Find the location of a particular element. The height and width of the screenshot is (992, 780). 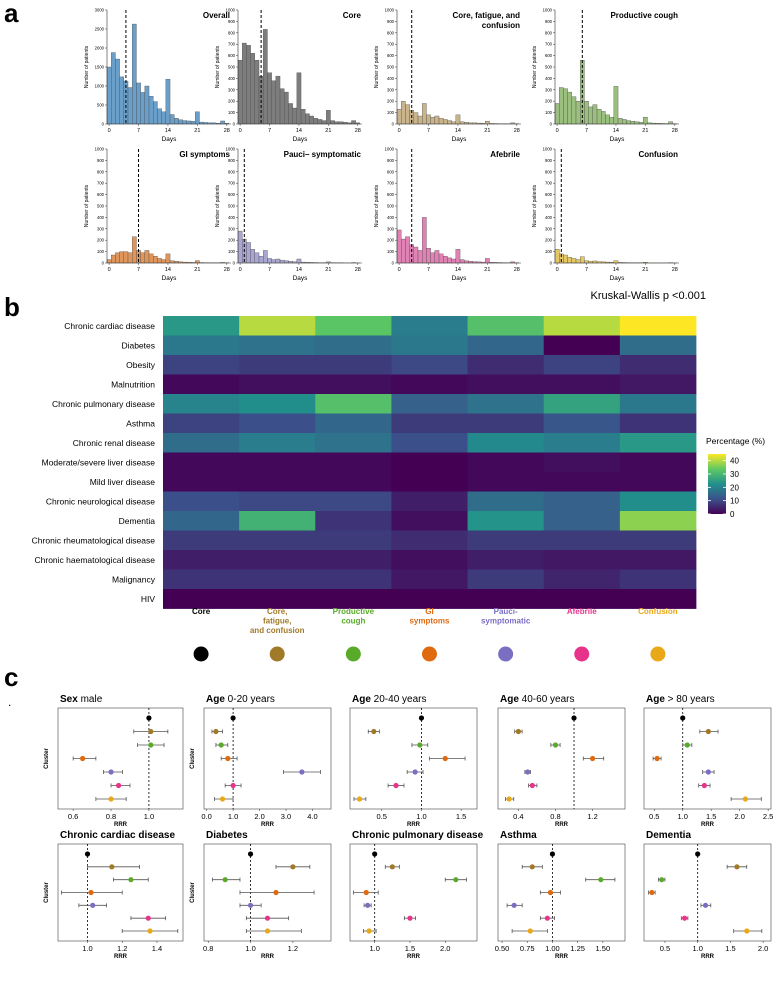

heatmap-row-label: Chronic rheumatological disease is located at coordinates (94, 540).